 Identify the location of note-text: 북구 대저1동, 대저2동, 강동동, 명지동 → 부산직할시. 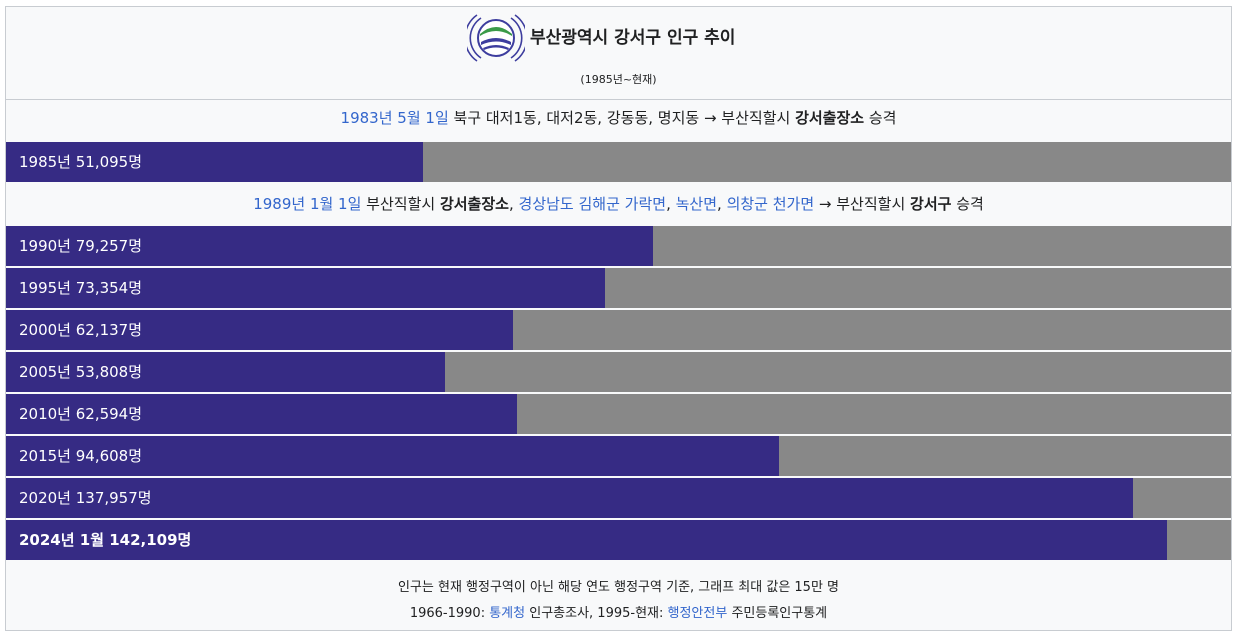
(622, 118).